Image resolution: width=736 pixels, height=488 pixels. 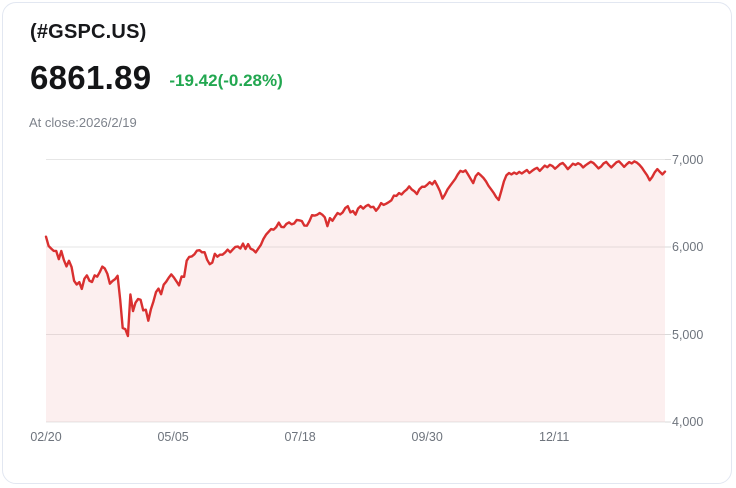 What do you see at coordinates (688, 334) in the screenshot?
I see `y-tick-label: 5,000` at bounding box center [688, 334].